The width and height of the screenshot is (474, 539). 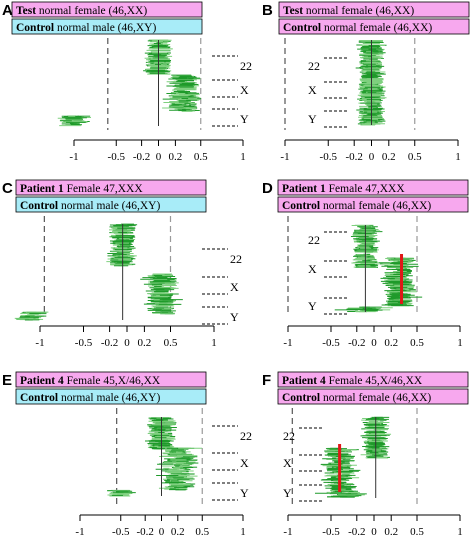 What do you see at coordinates (294, 11) in the screenshot?
I see `legend-test-bold: Test` at bounding box center [294, 11].